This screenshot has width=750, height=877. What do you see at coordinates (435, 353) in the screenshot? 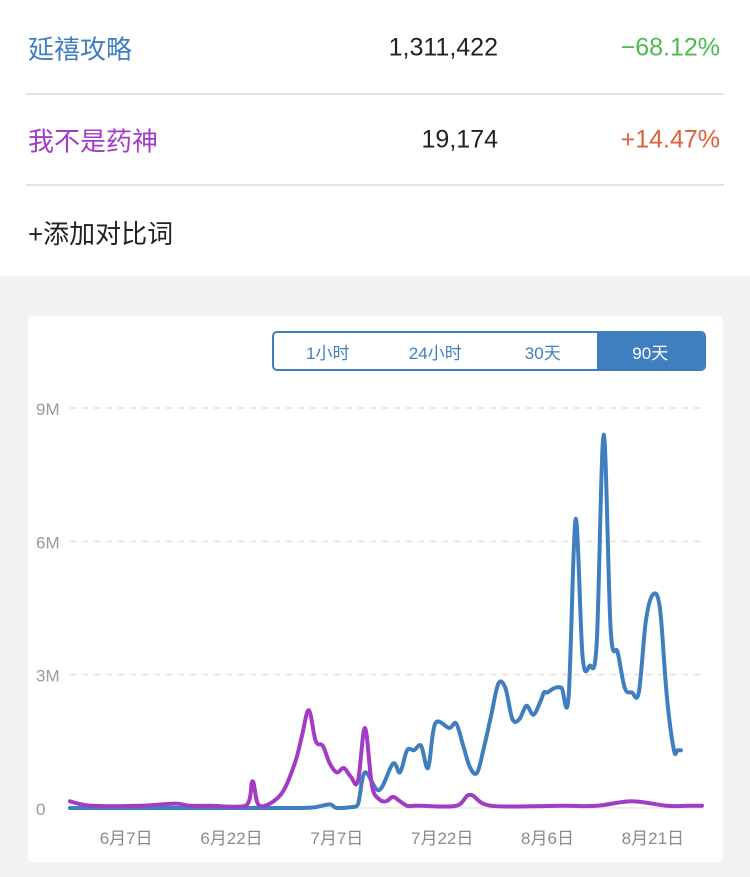
I see `tab-24h: 24小时` at bounding box center [435, 353].